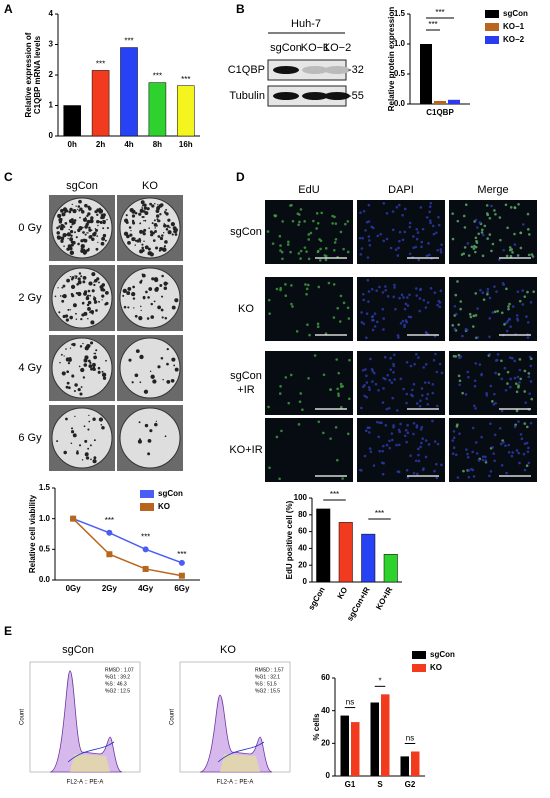  I want to click on band, so click(286, 96).